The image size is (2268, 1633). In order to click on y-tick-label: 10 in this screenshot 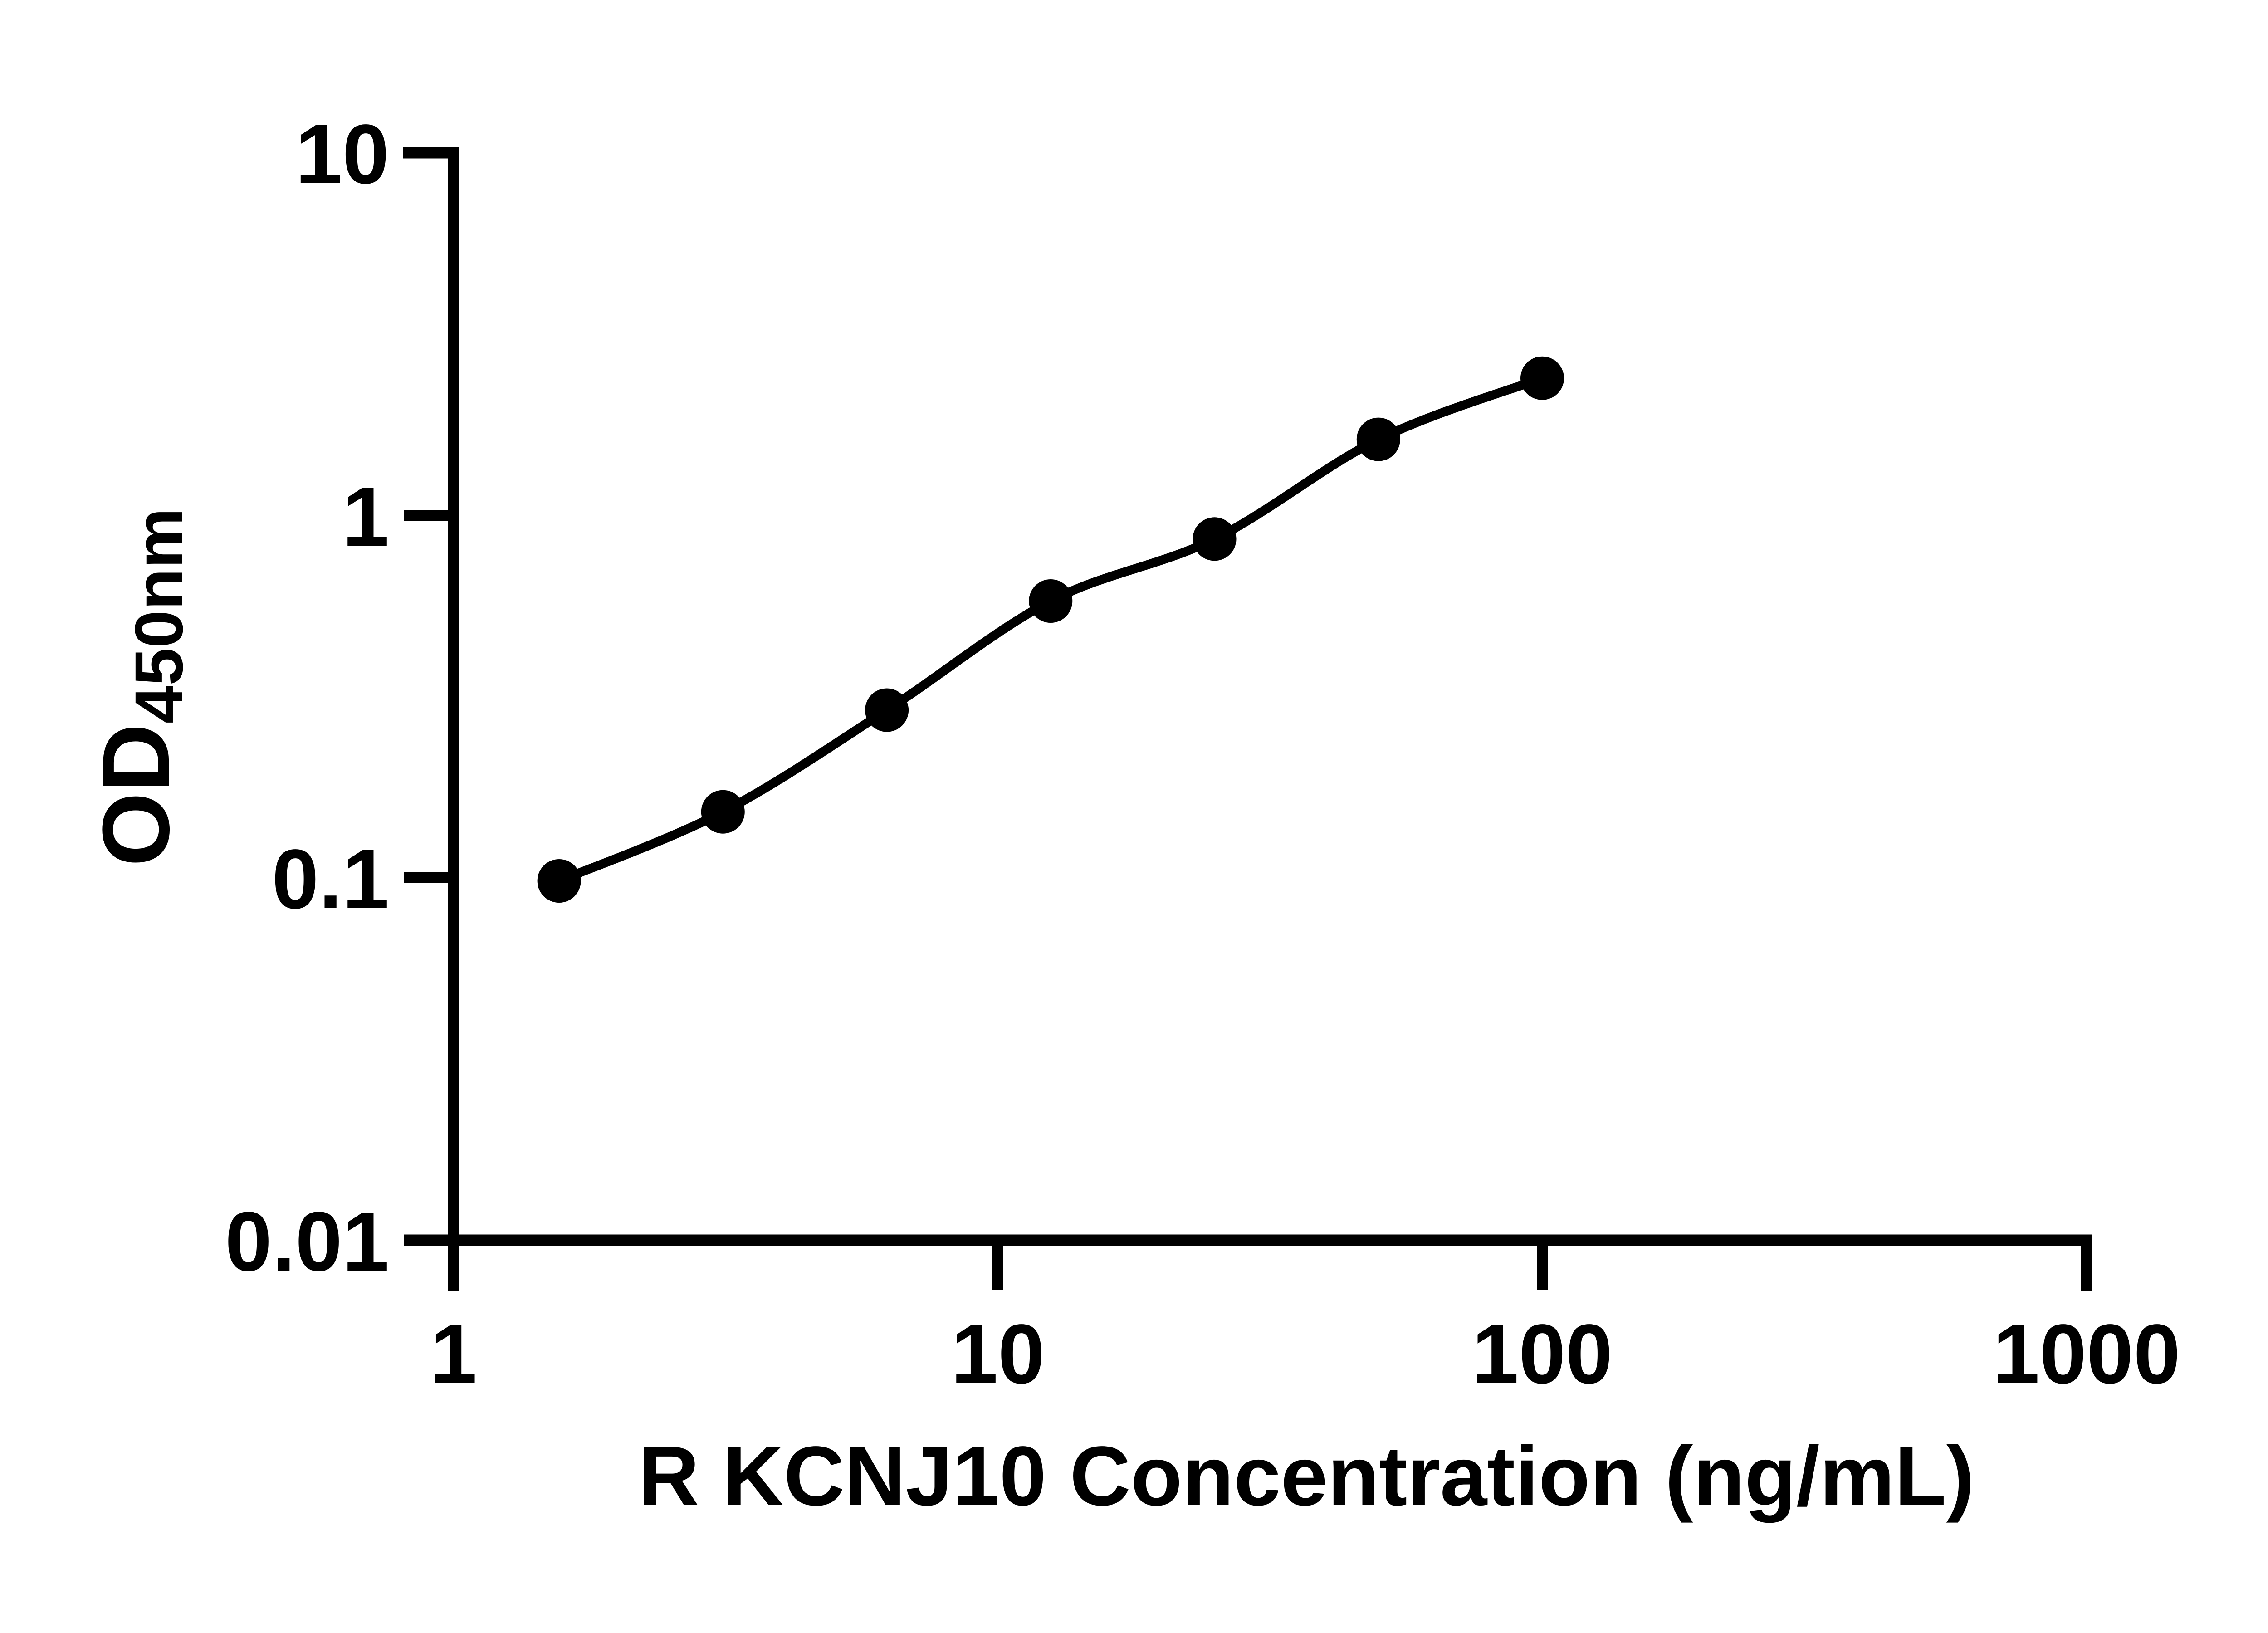, I will do `click(342, 154)`.